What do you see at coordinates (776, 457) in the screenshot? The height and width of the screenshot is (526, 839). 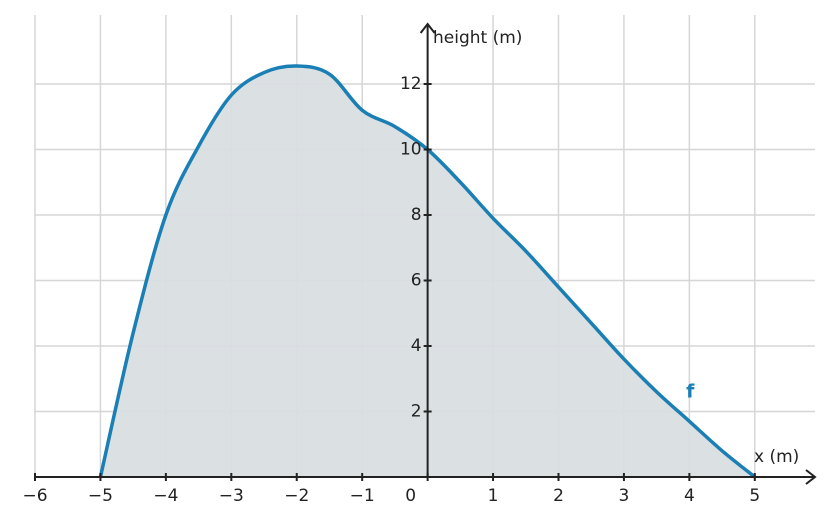 I see `x-axis-label: x (m)` at bounding box center [776, 457].